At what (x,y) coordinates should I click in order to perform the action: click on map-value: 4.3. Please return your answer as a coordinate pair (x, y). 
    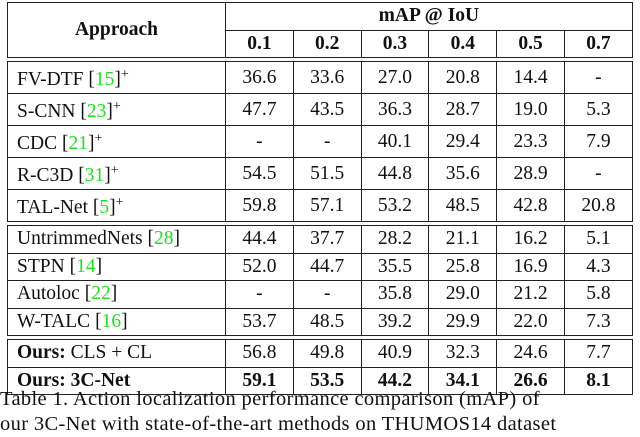
    Looking at the image, I should click on (598, 266).